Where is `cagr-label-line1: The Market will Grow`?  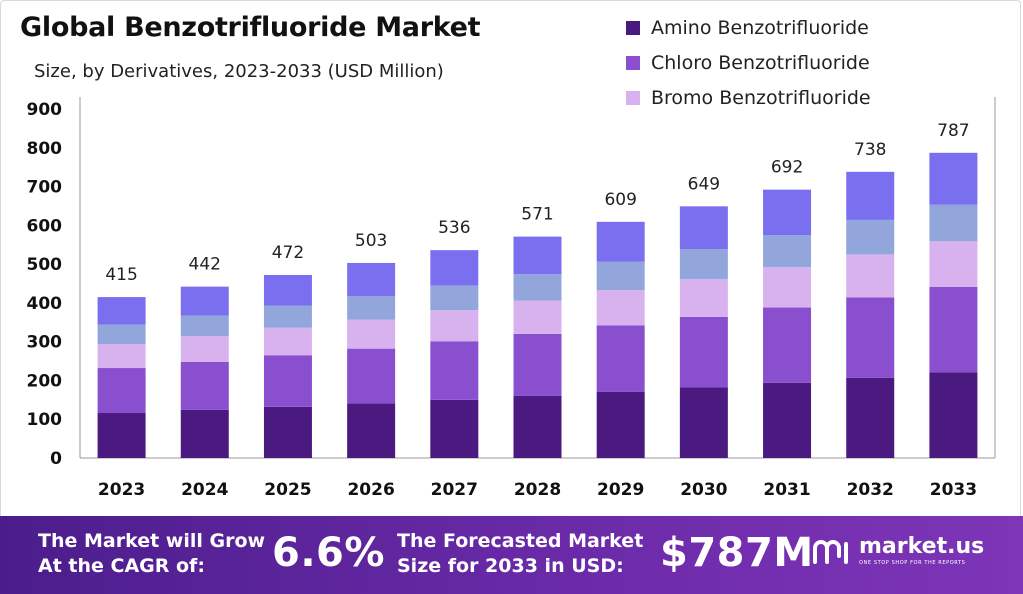 cagr-label-line1: The Market will Grow is located at coordinates (152, 541).